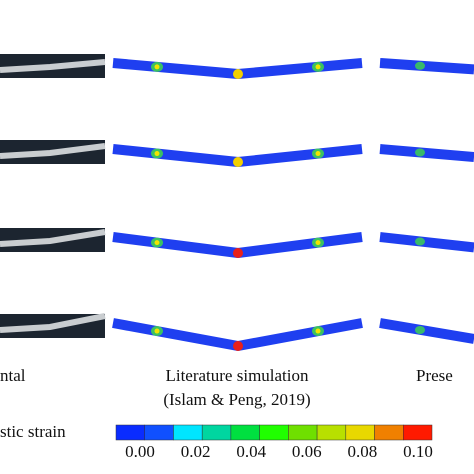 This screenshot has width=474, height=474. Describe the element at coordinates (418, 451) in the screenshot. I see `colorbar-tick-label: 0.10` at that location.